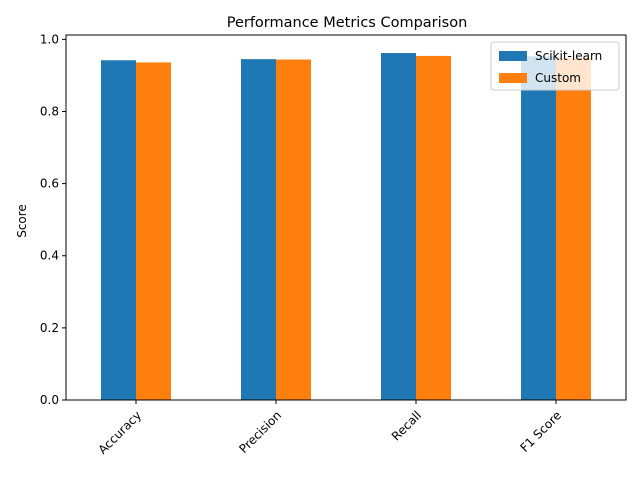 The height and width of the screenshot is (480, 640). I want to click on legend-label: Scikit-learn, so click(568, 56).